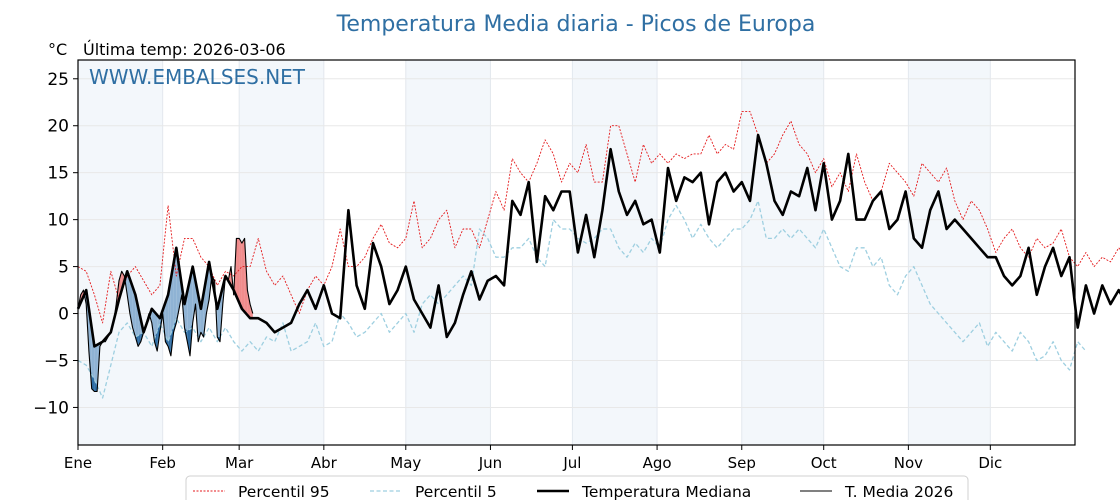  I want to click on month-band-mar, so click(281, 252).